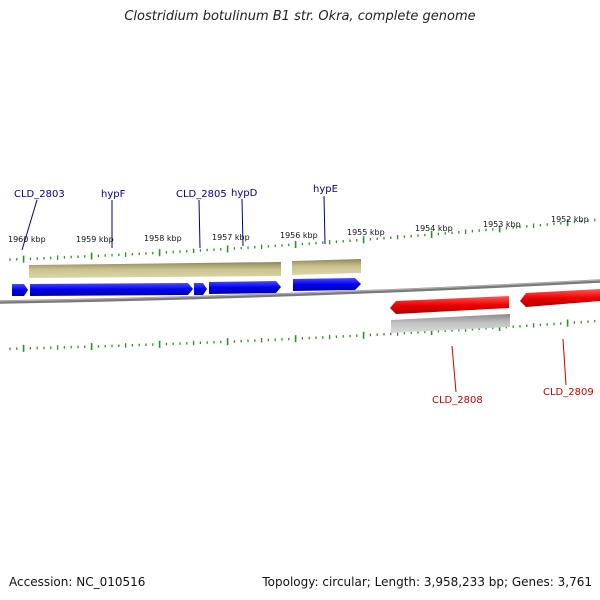 The image size is (600, 600). I want to click on gene-label-hypD: hypD, so click(244, 193).